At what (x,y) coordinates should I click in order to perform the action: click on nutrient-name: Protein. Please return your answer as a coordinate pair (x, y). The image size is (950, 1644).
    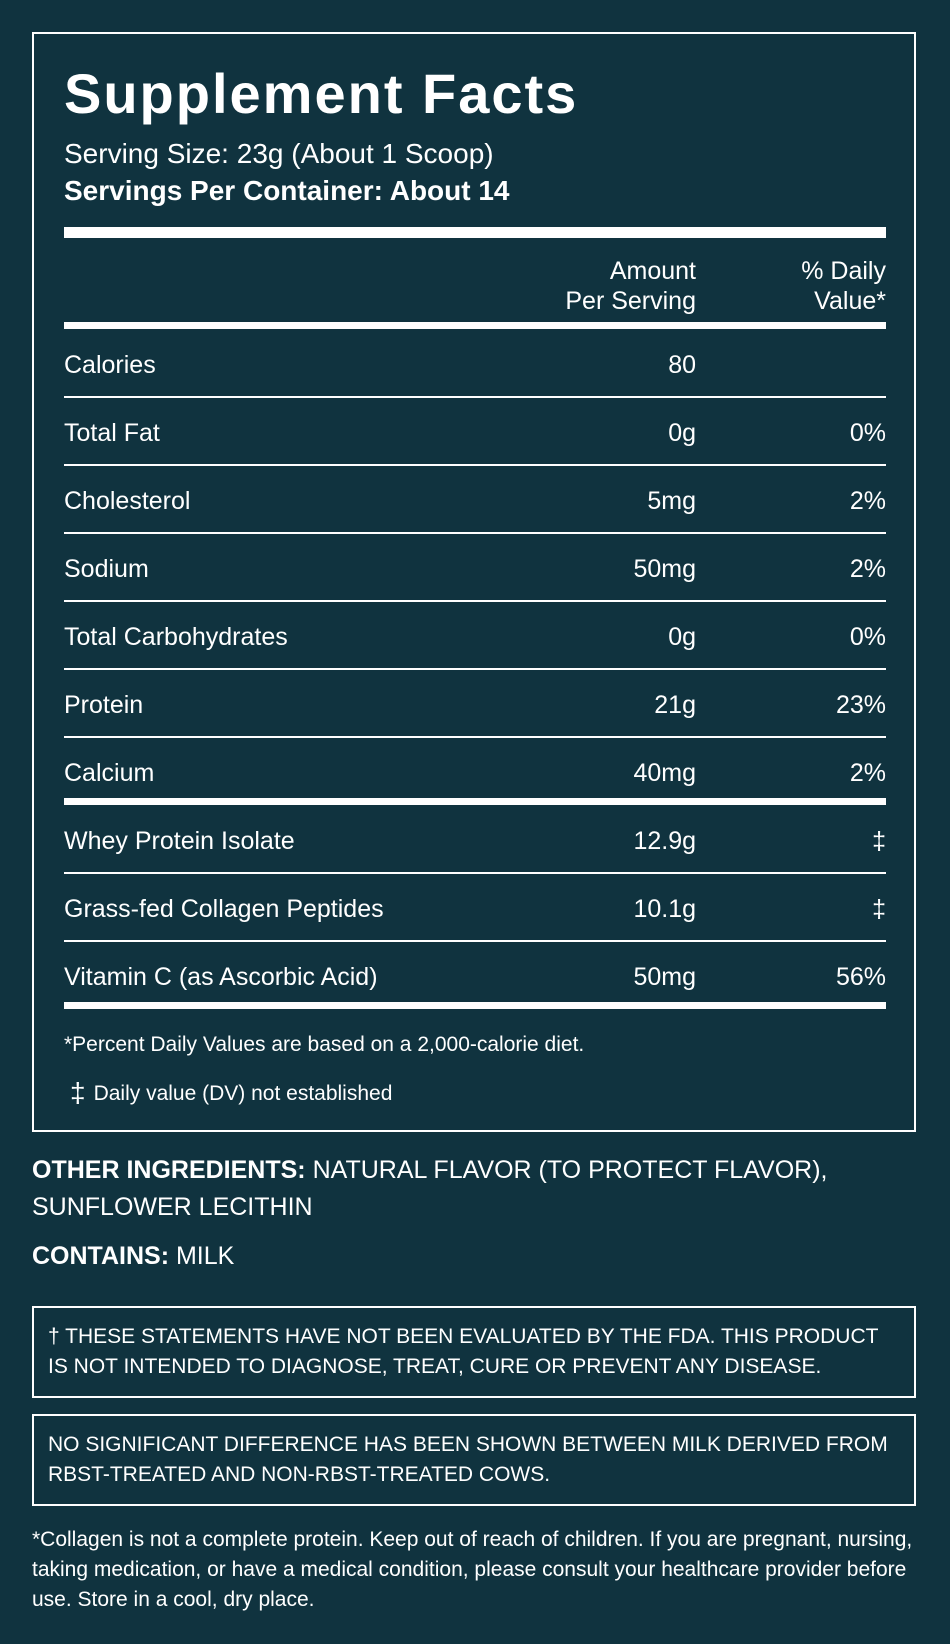
    Looking at the image, I should click on (104, 705).